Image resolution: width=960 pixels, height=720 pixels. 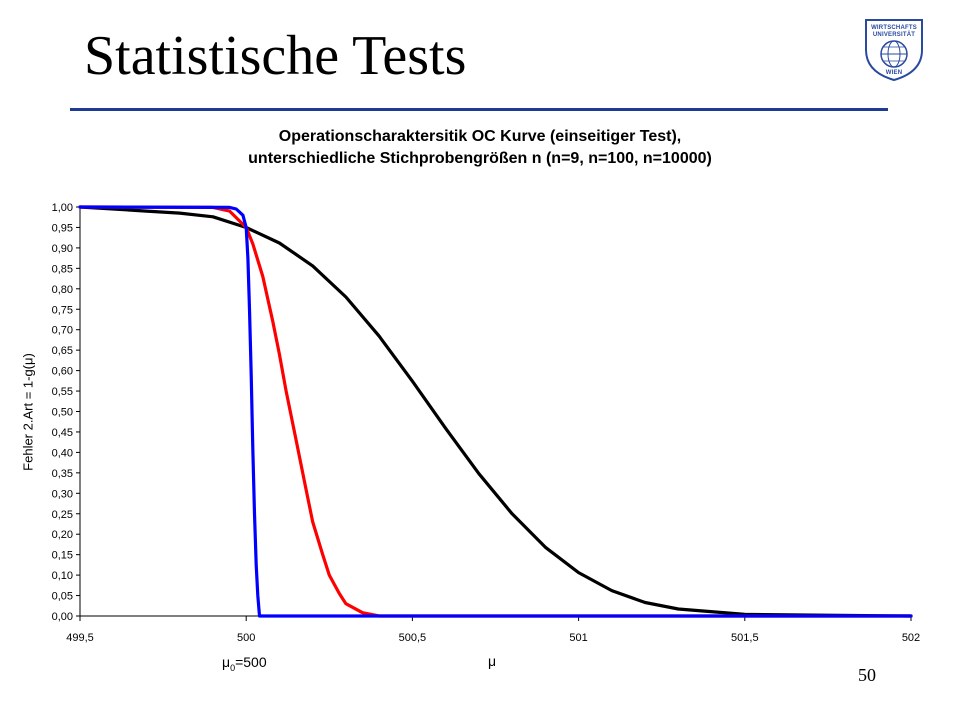 I want to click on x-tick-label: 501,5, so click(x=745, y=638).